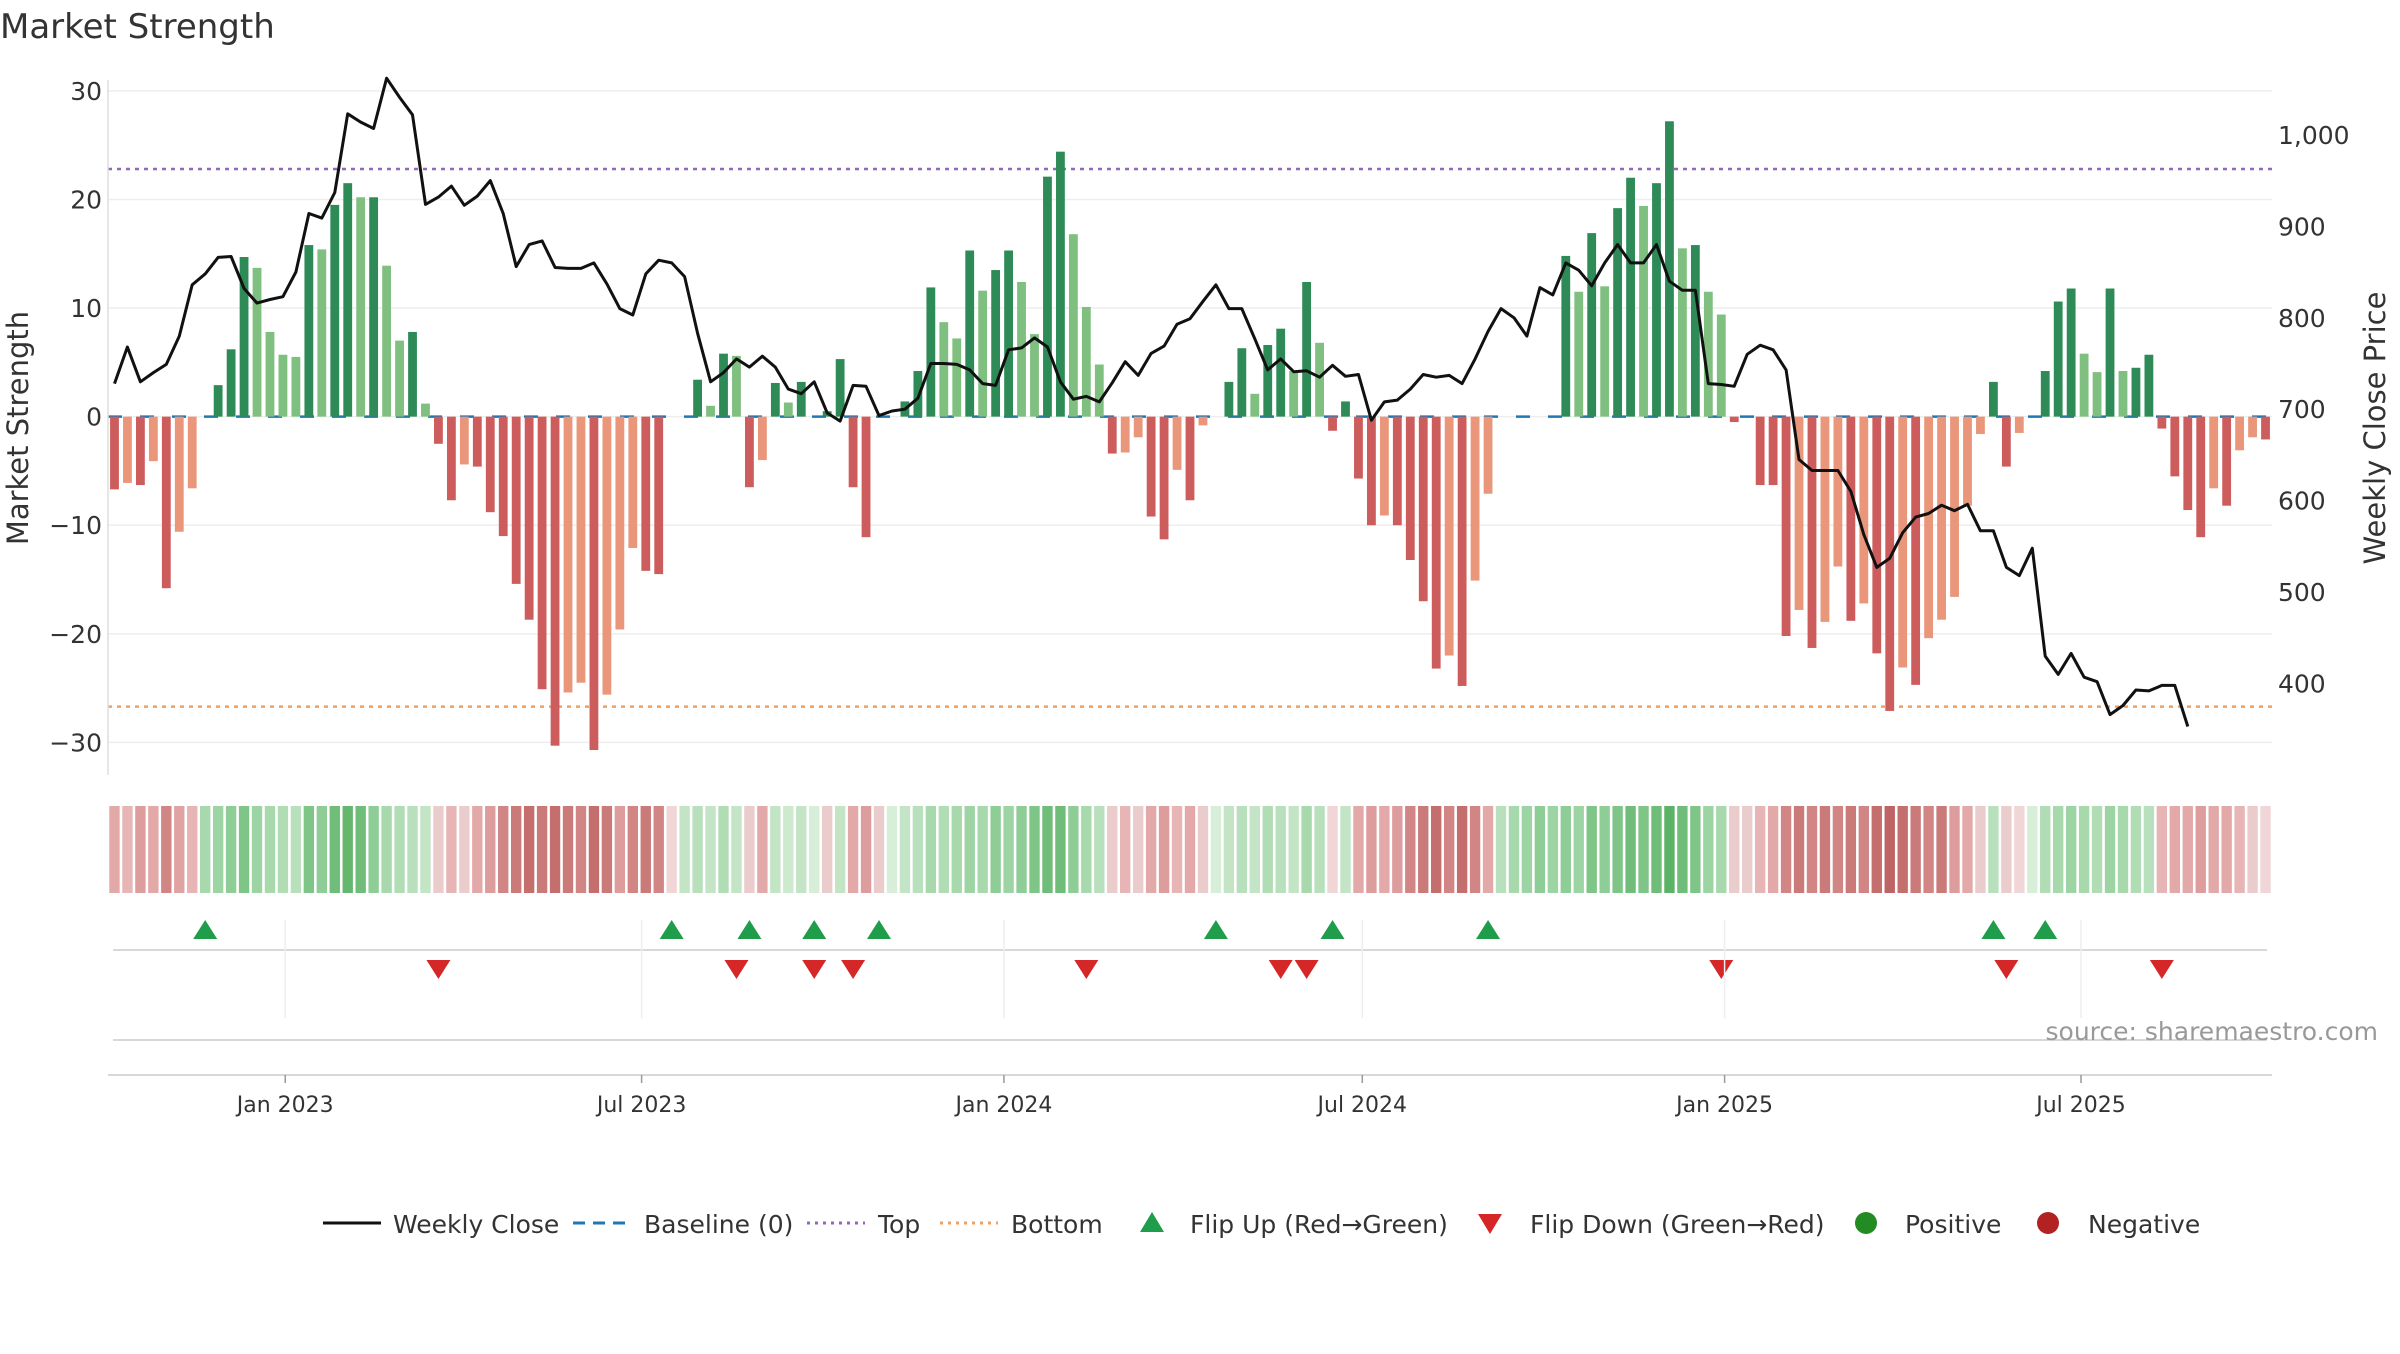 The height and width of the screenshot is (1354, 2400). I want to click on legend-bottom: Bottom, so click(1057, 1224).